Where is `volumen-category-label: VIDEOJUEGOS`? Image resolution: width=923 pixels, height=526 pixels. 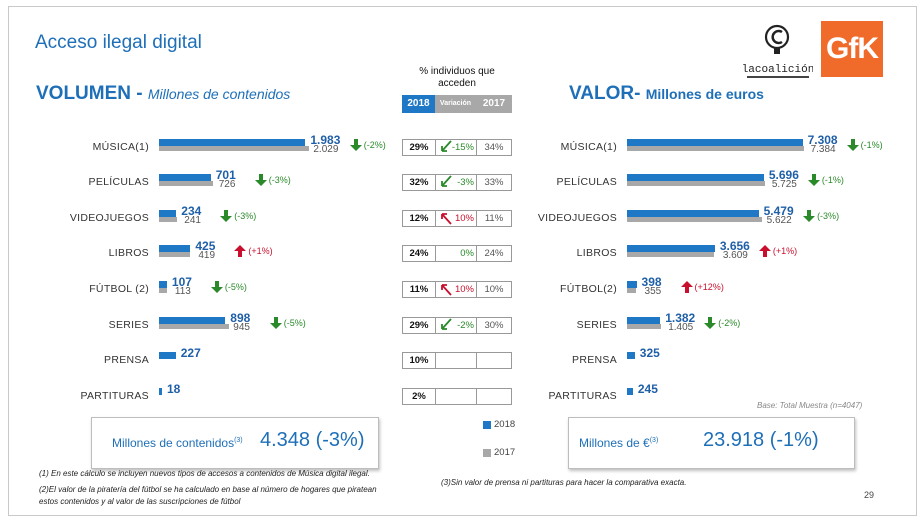
volumen-category-label: VIDEOJUEGOS is located at coordinates (109, 218).